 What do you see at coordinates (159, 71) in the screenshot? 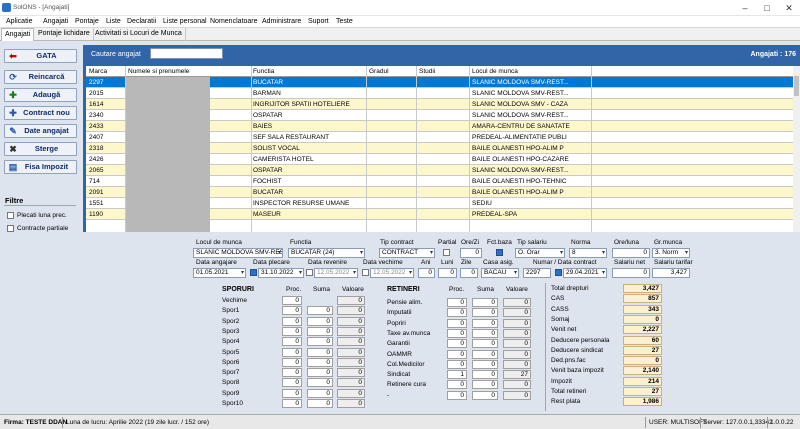
I see `col-nume: Numele si prenumele` at bounding box center [159, 71].